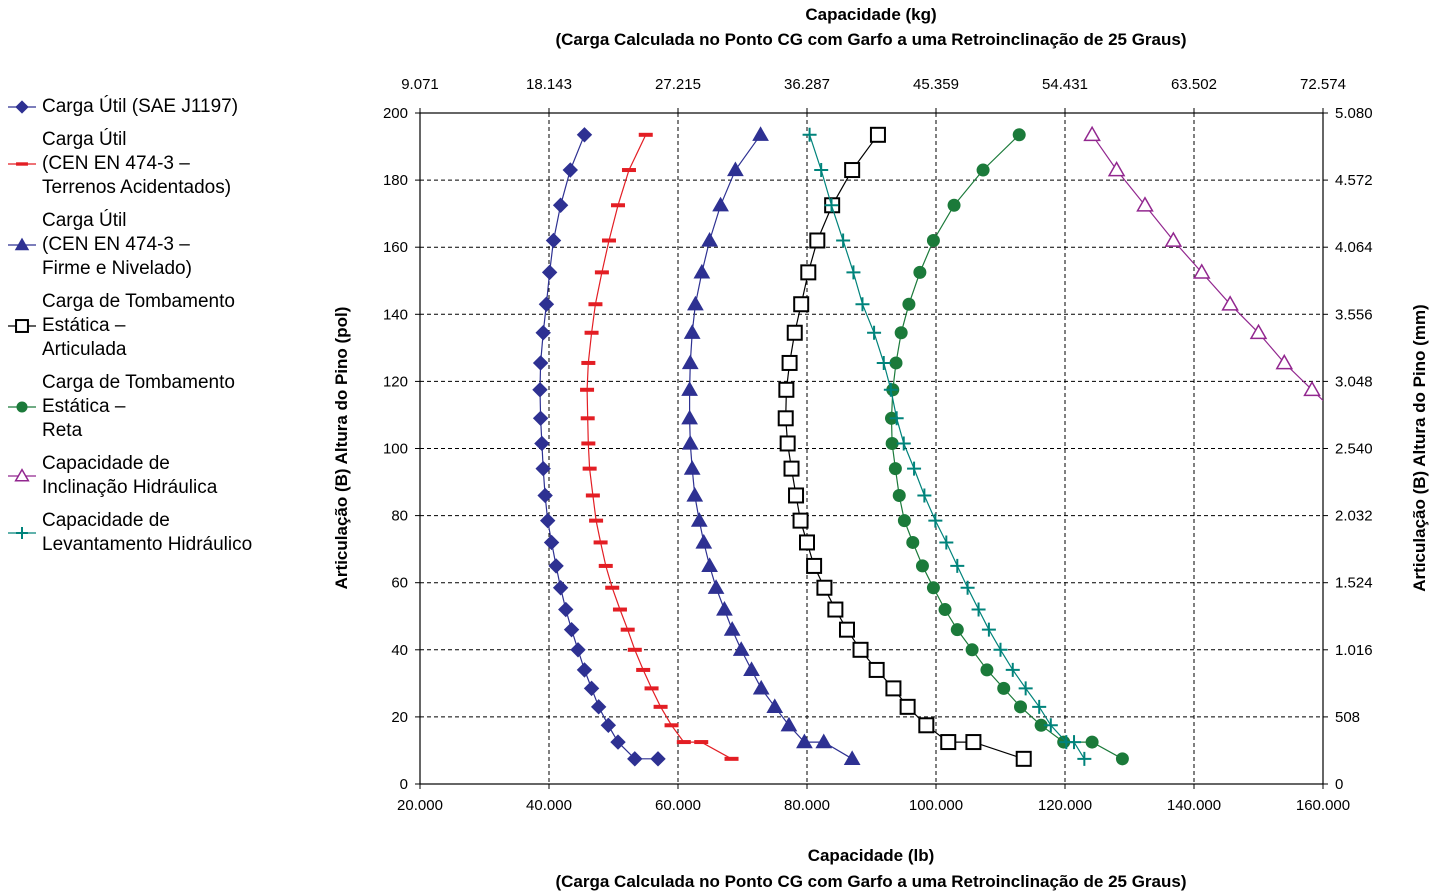 The width and height of the screenshot is (1443, 896). I want to click on x-top-tick-label: 9.071, so click(420, 84).